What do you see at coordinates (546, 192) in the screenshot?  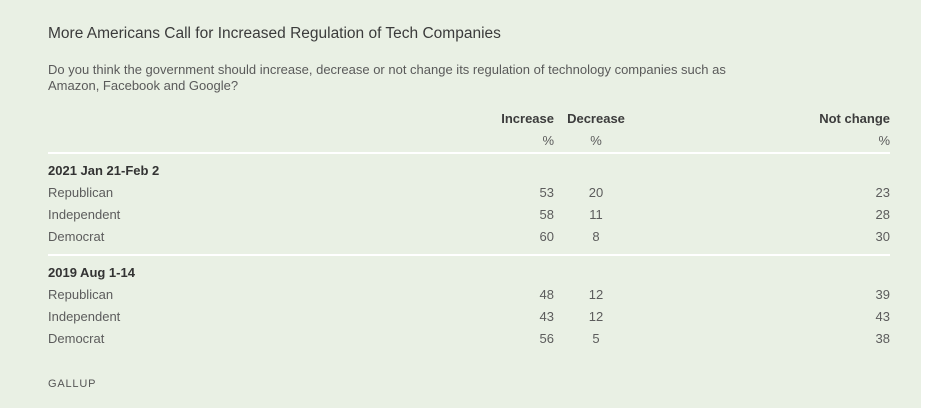 I see `value-increase: 53` at bounding box center [546, 192].